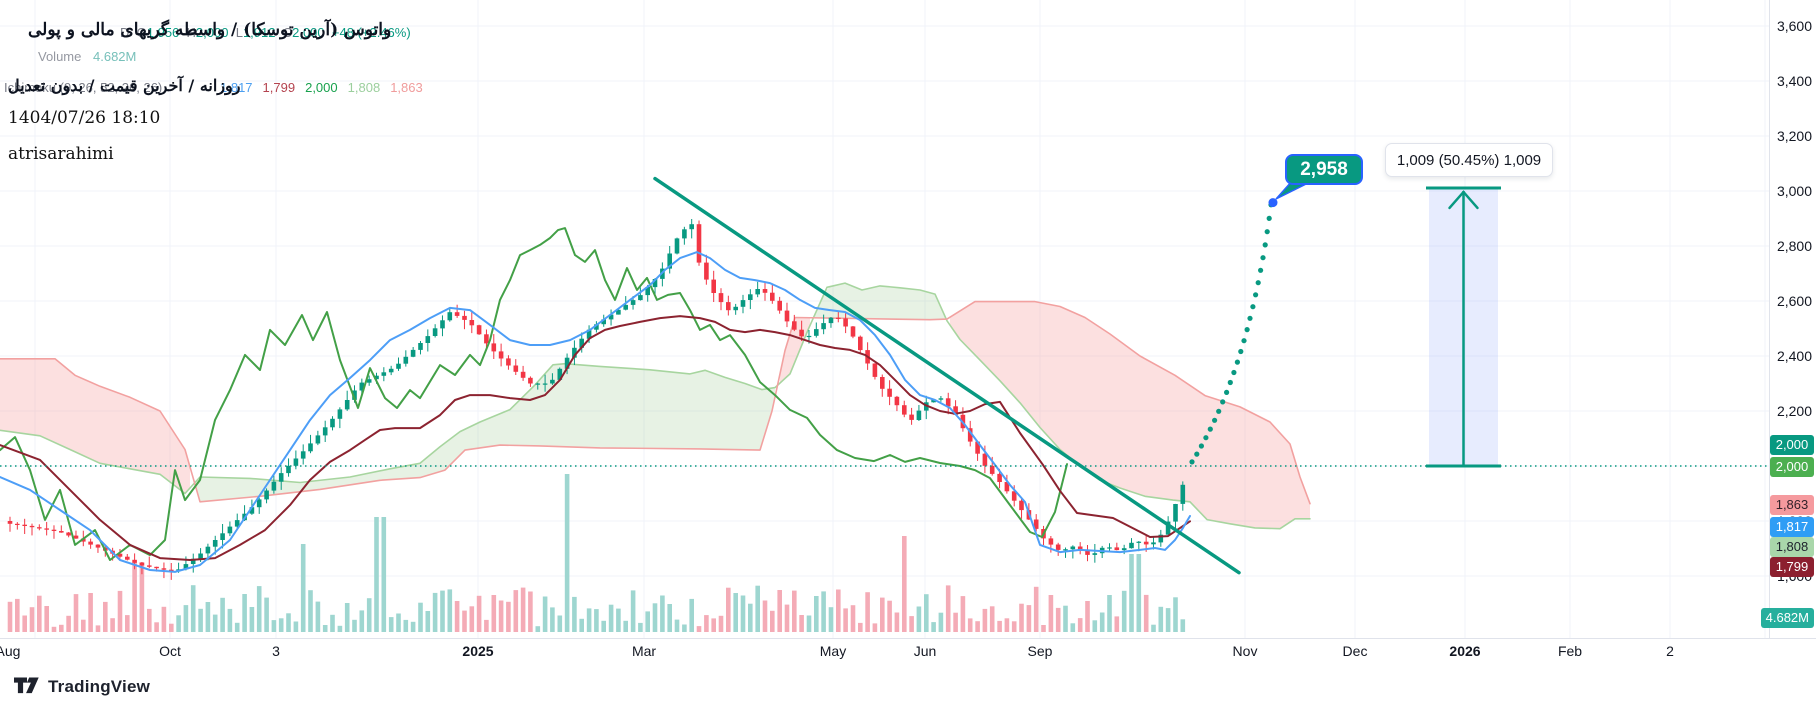 The width and height of the screenshot is (1816, 711). I want to click on time-tick: 2025, so click(478, 651).